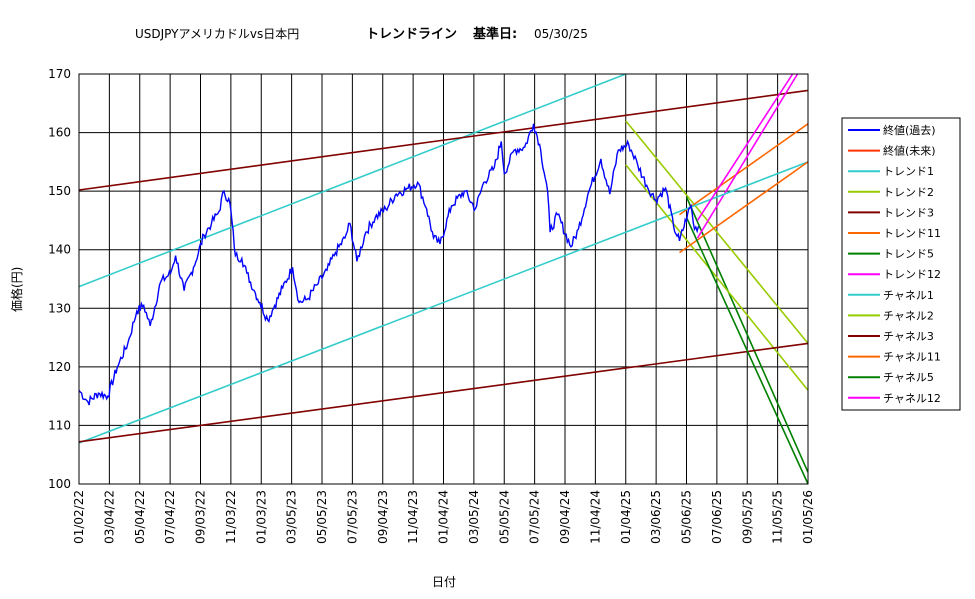  What do you see at coordinates (908, 377) in the screenshot?
I see `legend-label: チャネル5` at bounding box center [908, 377].